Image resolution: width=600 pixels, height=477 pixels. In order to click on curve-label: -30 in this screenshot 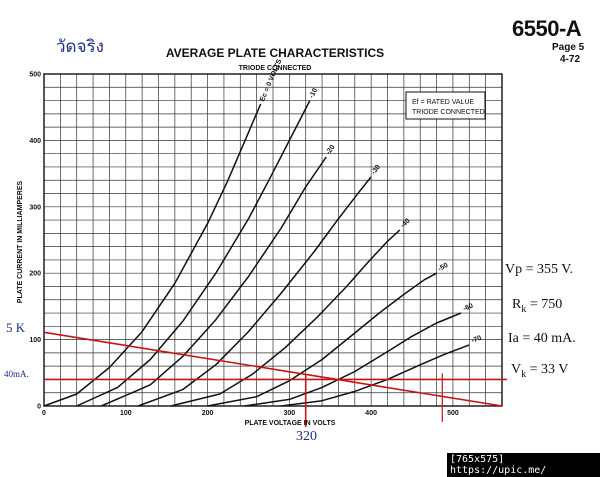, I will do `click(376, 170)`.